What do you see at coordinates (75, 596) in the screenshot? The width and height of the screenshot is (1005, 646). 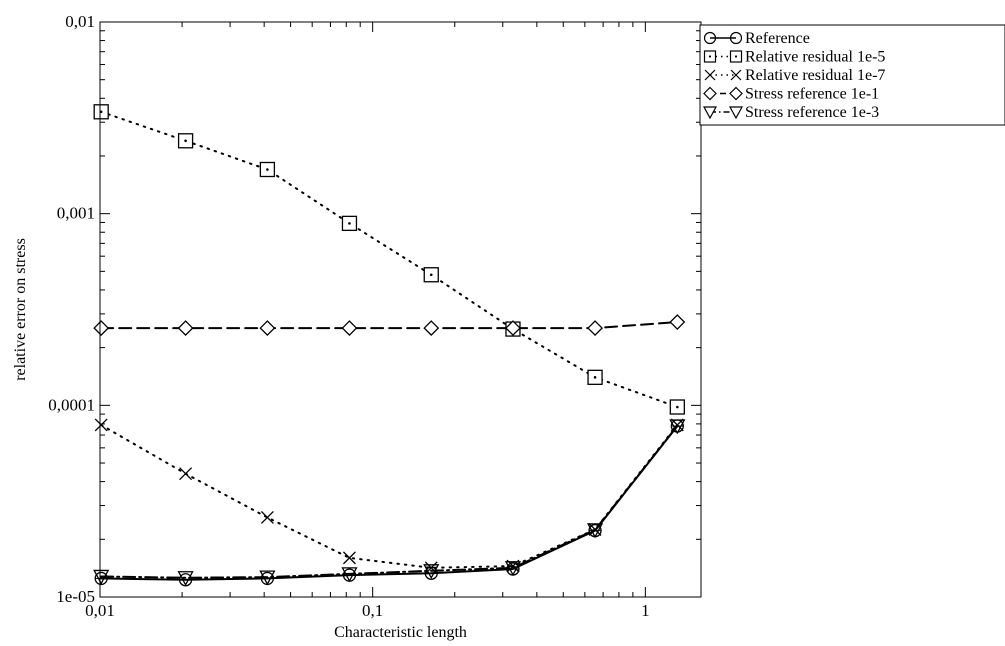 I see `y-tick-label: 1e-05` at bounding box center [75, 596].